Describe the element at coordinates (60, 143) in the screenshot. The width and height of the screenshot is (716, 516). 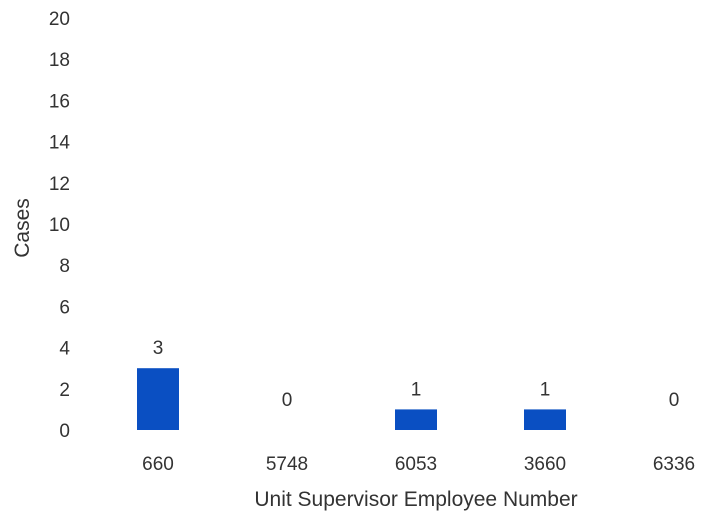
I see `y-tick-label: 14` at that location.